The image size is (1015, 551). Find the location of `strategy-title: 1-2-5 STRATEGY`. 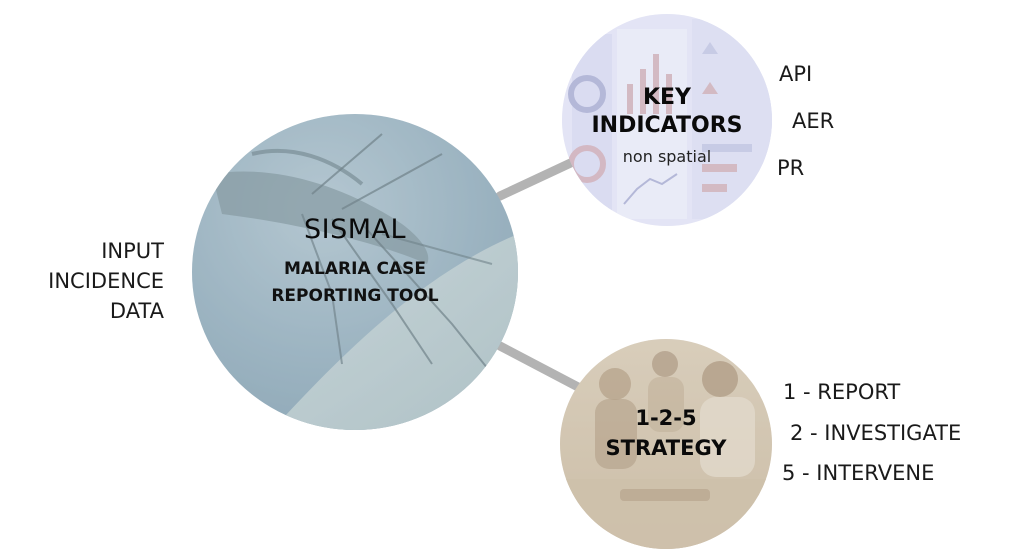

strategy-title: 1-2-5 STRATEGY is located at coordinates (666, 433).